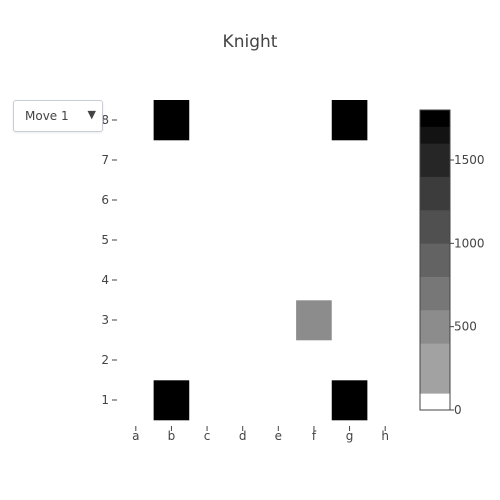  I want to click on heatmap-cell-a6, so click(136, 200).